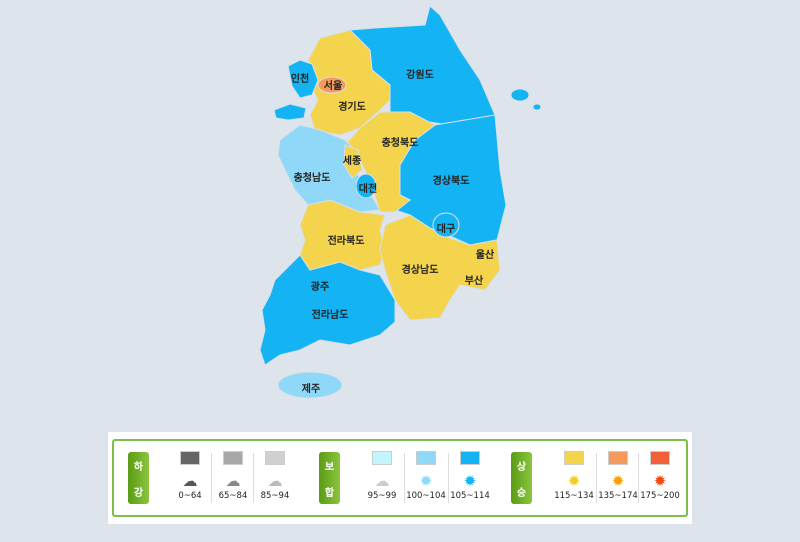 The height and width of the screenshot is (542, 800). I want to click on rain-cloud-icon: ☁, so click(233, 481).